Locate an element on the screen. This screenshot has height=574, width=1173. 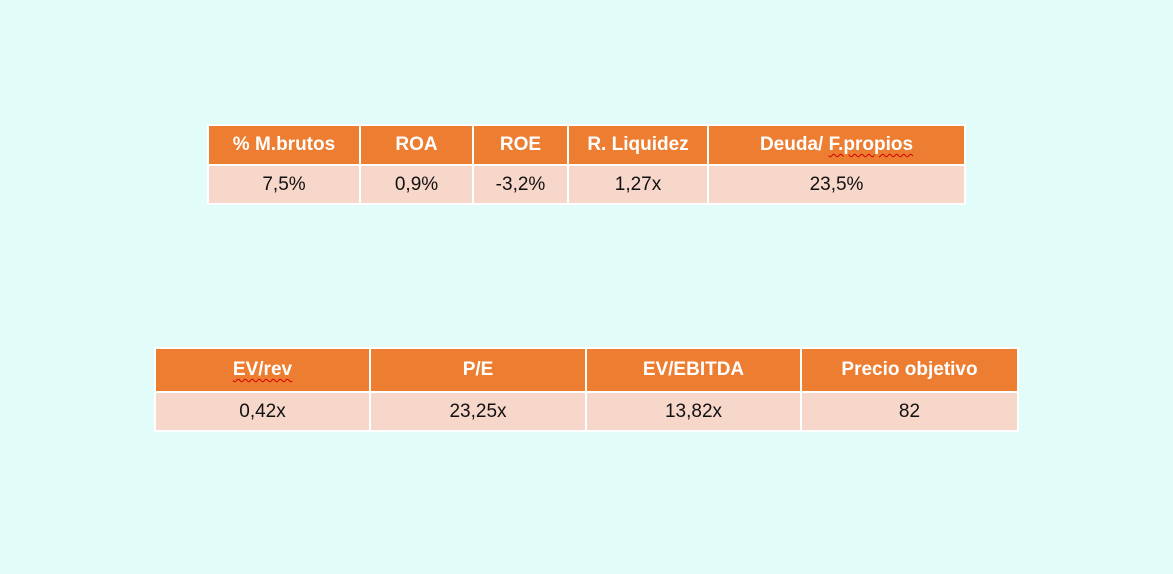
header-margen-bruto: % M.brutos is located at coordinates (284, 145).